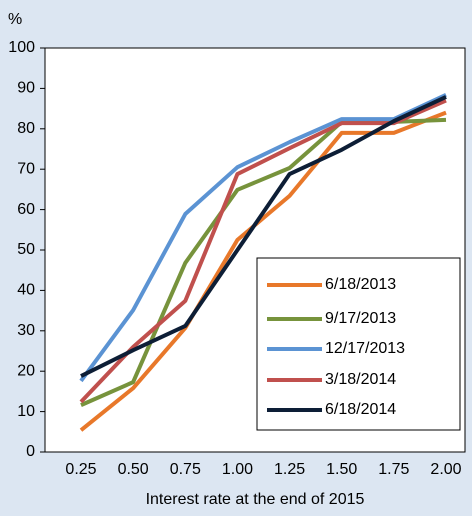  What do you see at coordinates (80, 469) in the screenshot?
I see `x-tick-label: 0.25` at bounding box center [80, 469].